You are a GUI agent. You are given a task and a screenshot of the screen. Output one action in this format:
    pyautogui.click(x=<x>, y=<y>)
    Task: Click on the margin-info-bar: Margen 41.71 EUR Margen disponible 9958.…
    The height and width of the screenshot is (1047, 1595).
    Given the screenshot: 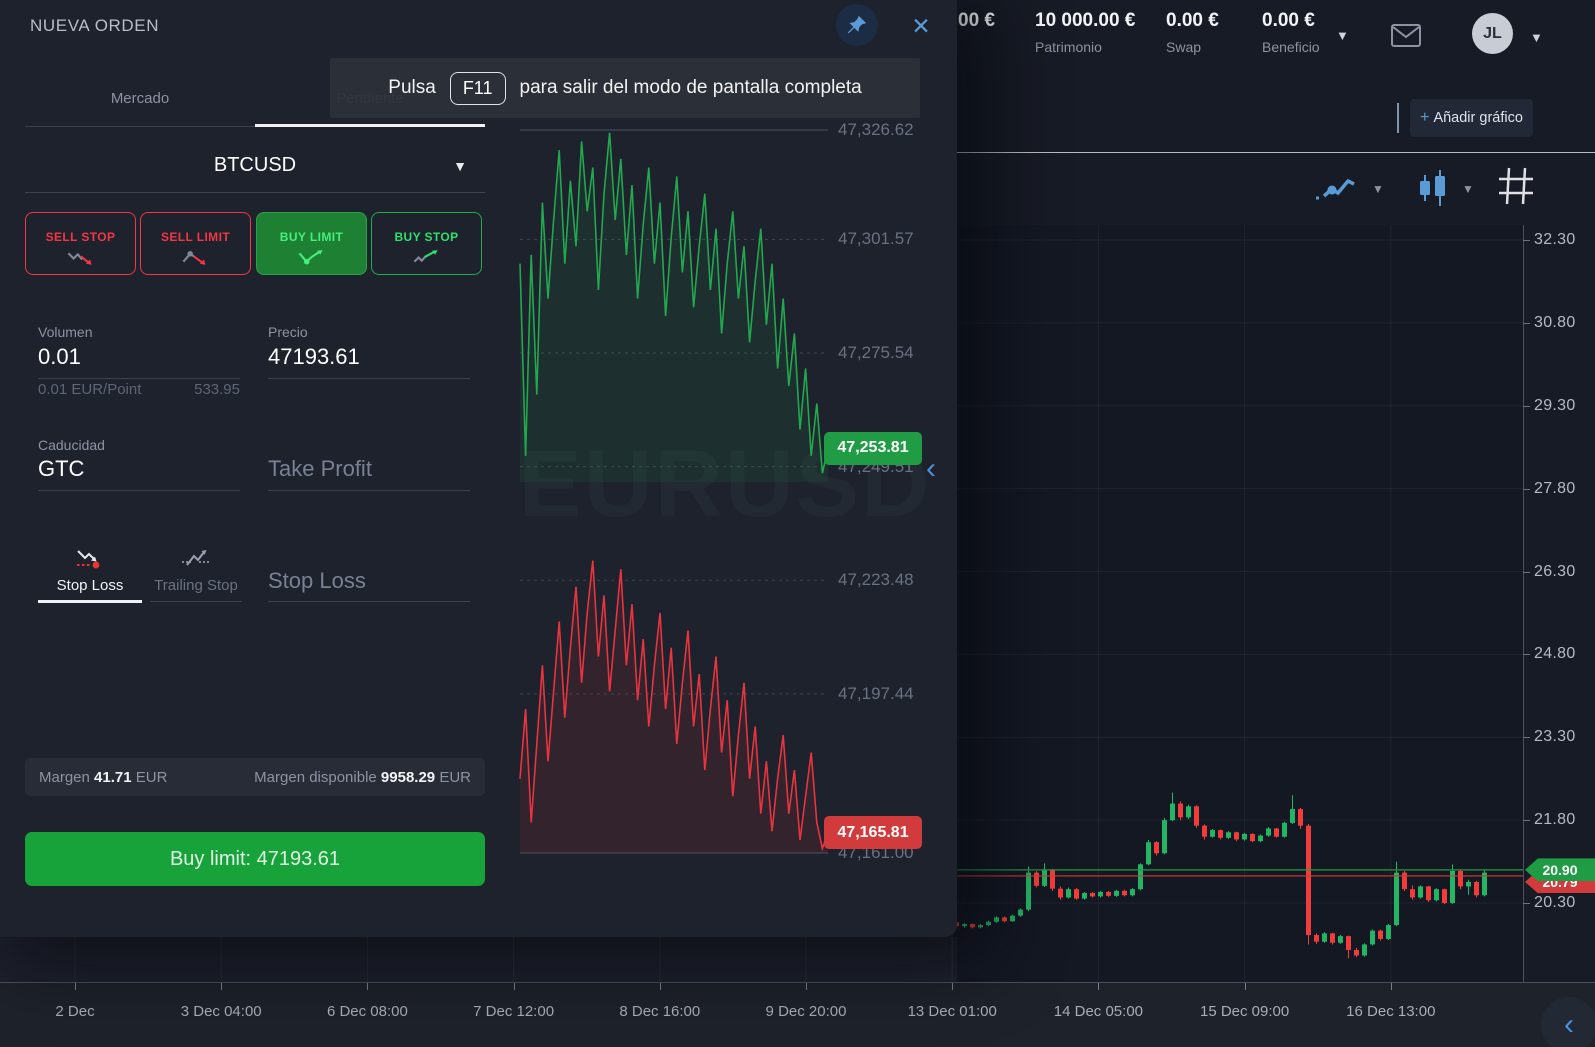 What is the action you would take?
    pyautogui.click(x=255, y=777)
    